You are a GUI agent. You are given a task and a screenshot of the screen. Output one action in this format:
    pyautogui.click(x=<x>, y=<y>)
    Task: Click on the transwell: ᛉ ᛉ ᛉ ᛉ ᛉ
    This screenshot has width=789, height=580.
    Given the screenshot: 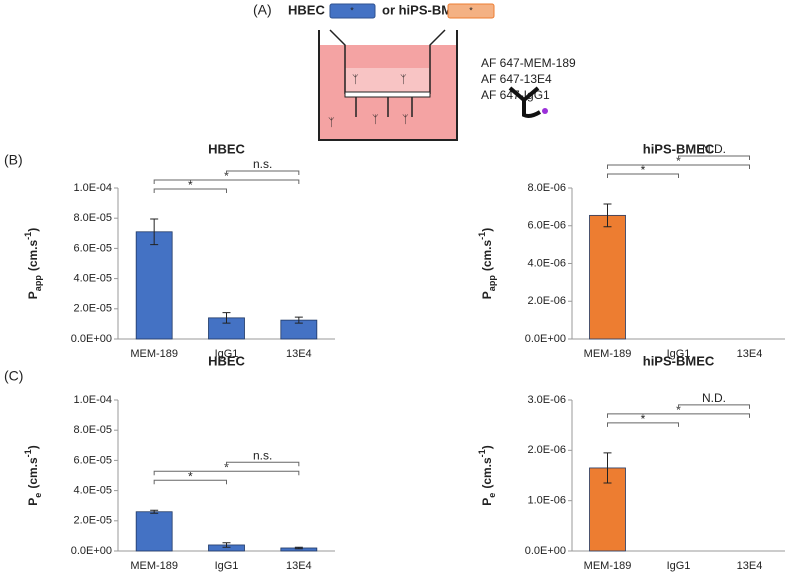 What is the action you would take?
    pyautogui.click(x=388, y=85)
    